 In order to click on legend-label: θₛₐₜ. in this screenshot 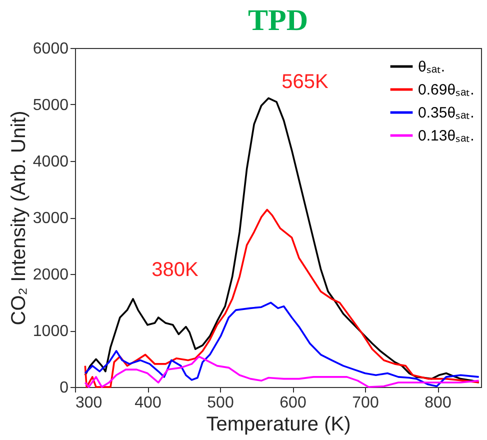, I will do `click(432, 67)`.